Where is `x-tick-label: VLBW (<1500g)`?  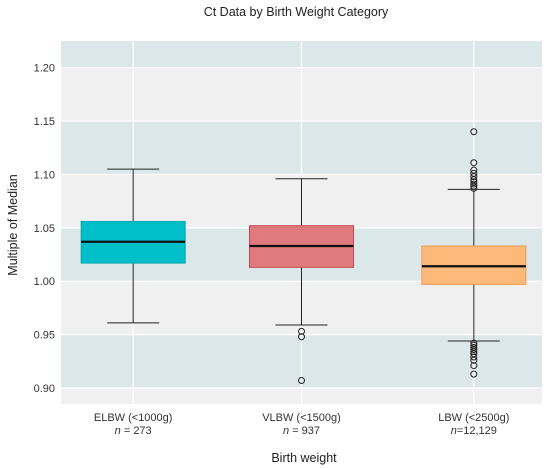 x-tick-label: VLBW (<1500g) is located at coordinates (301, 418).